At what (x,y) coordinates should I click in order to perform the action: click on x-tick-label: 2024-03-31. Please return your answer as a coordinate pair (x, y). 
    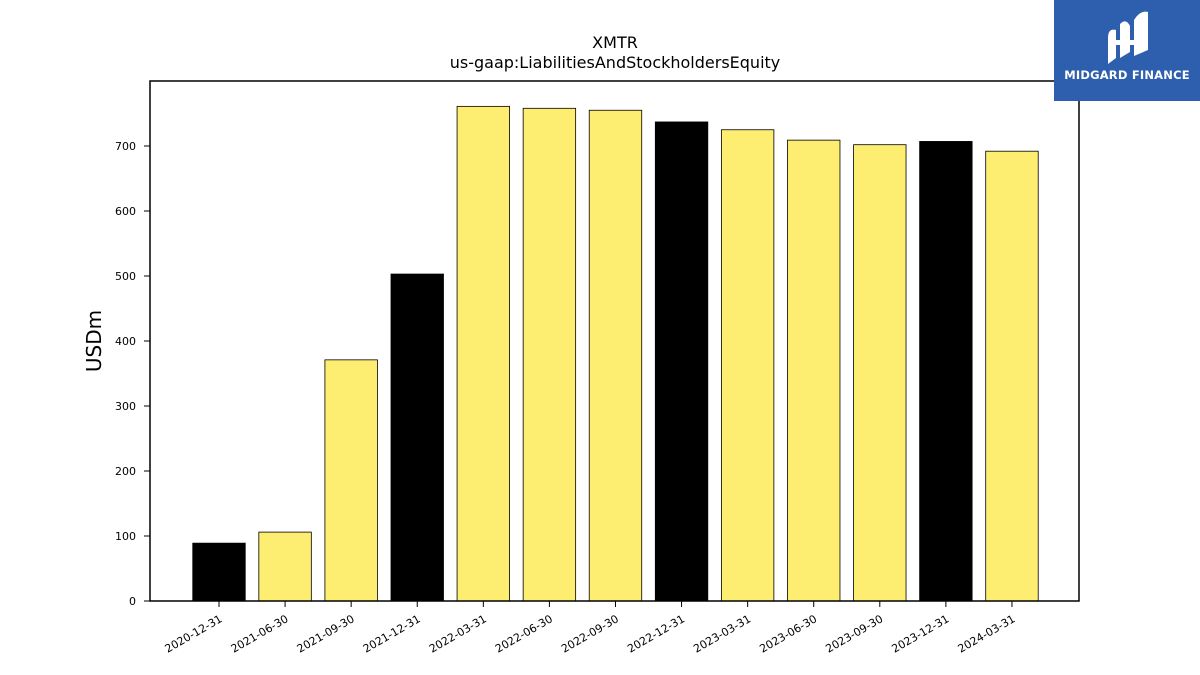
    Looking at the image, I should click on (987, 633).